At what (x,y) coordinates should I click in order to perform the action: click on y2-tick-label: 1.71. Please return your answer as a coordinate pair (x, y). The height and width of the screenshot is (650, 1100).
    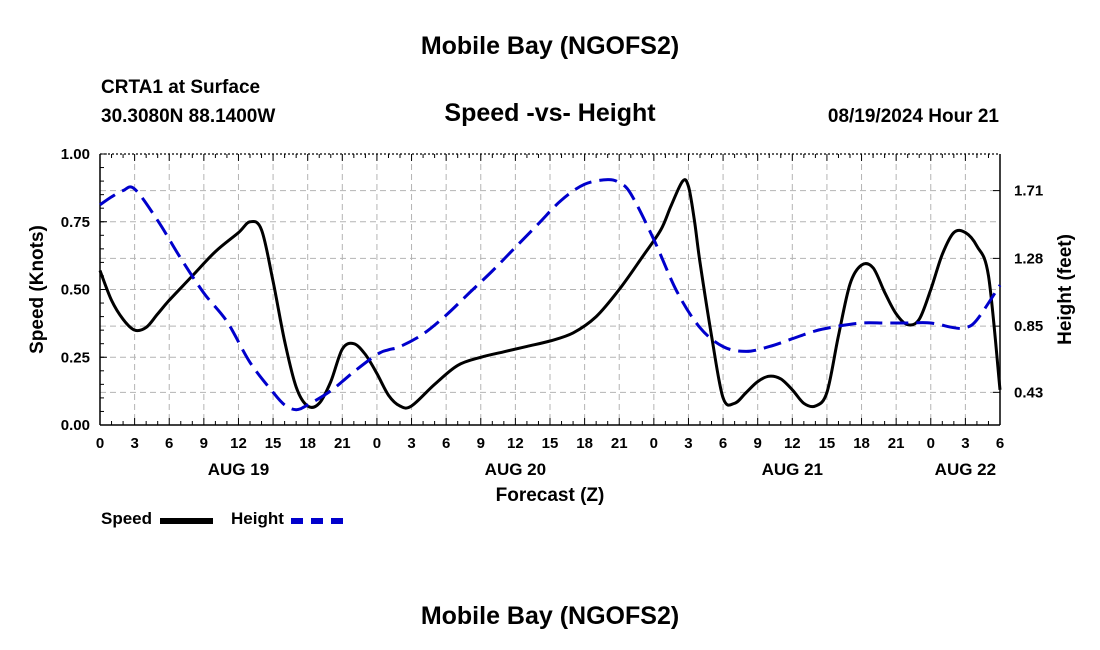
    Looking at the image, I should click on (1028, 191).